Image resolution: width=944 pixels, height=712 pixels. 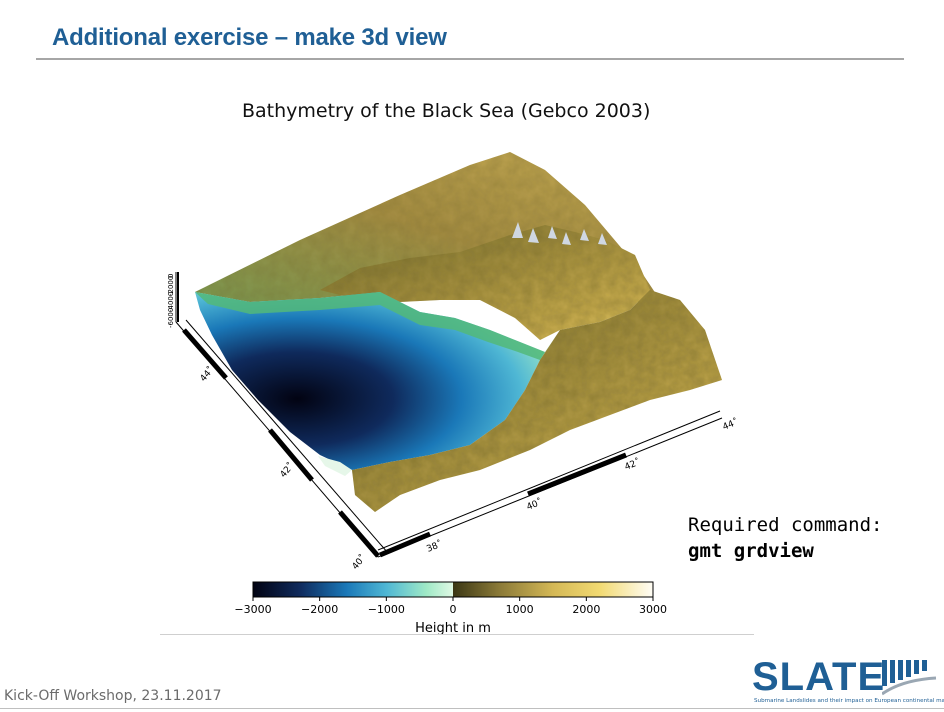 I want to click on colorbar-swatch, so click(x=453, y=589).